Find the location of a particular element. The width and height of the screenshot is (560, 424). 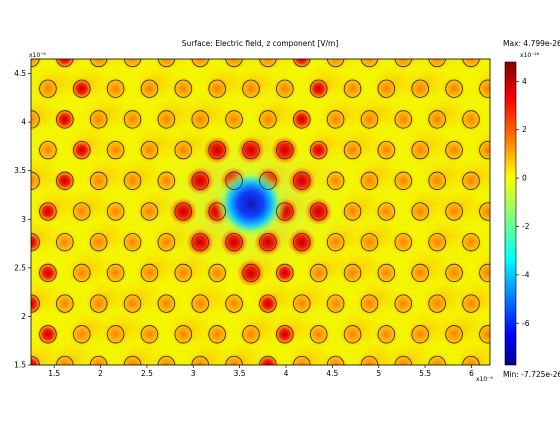

y-tick-label: 1.5 is located at coordinates (20, 365).